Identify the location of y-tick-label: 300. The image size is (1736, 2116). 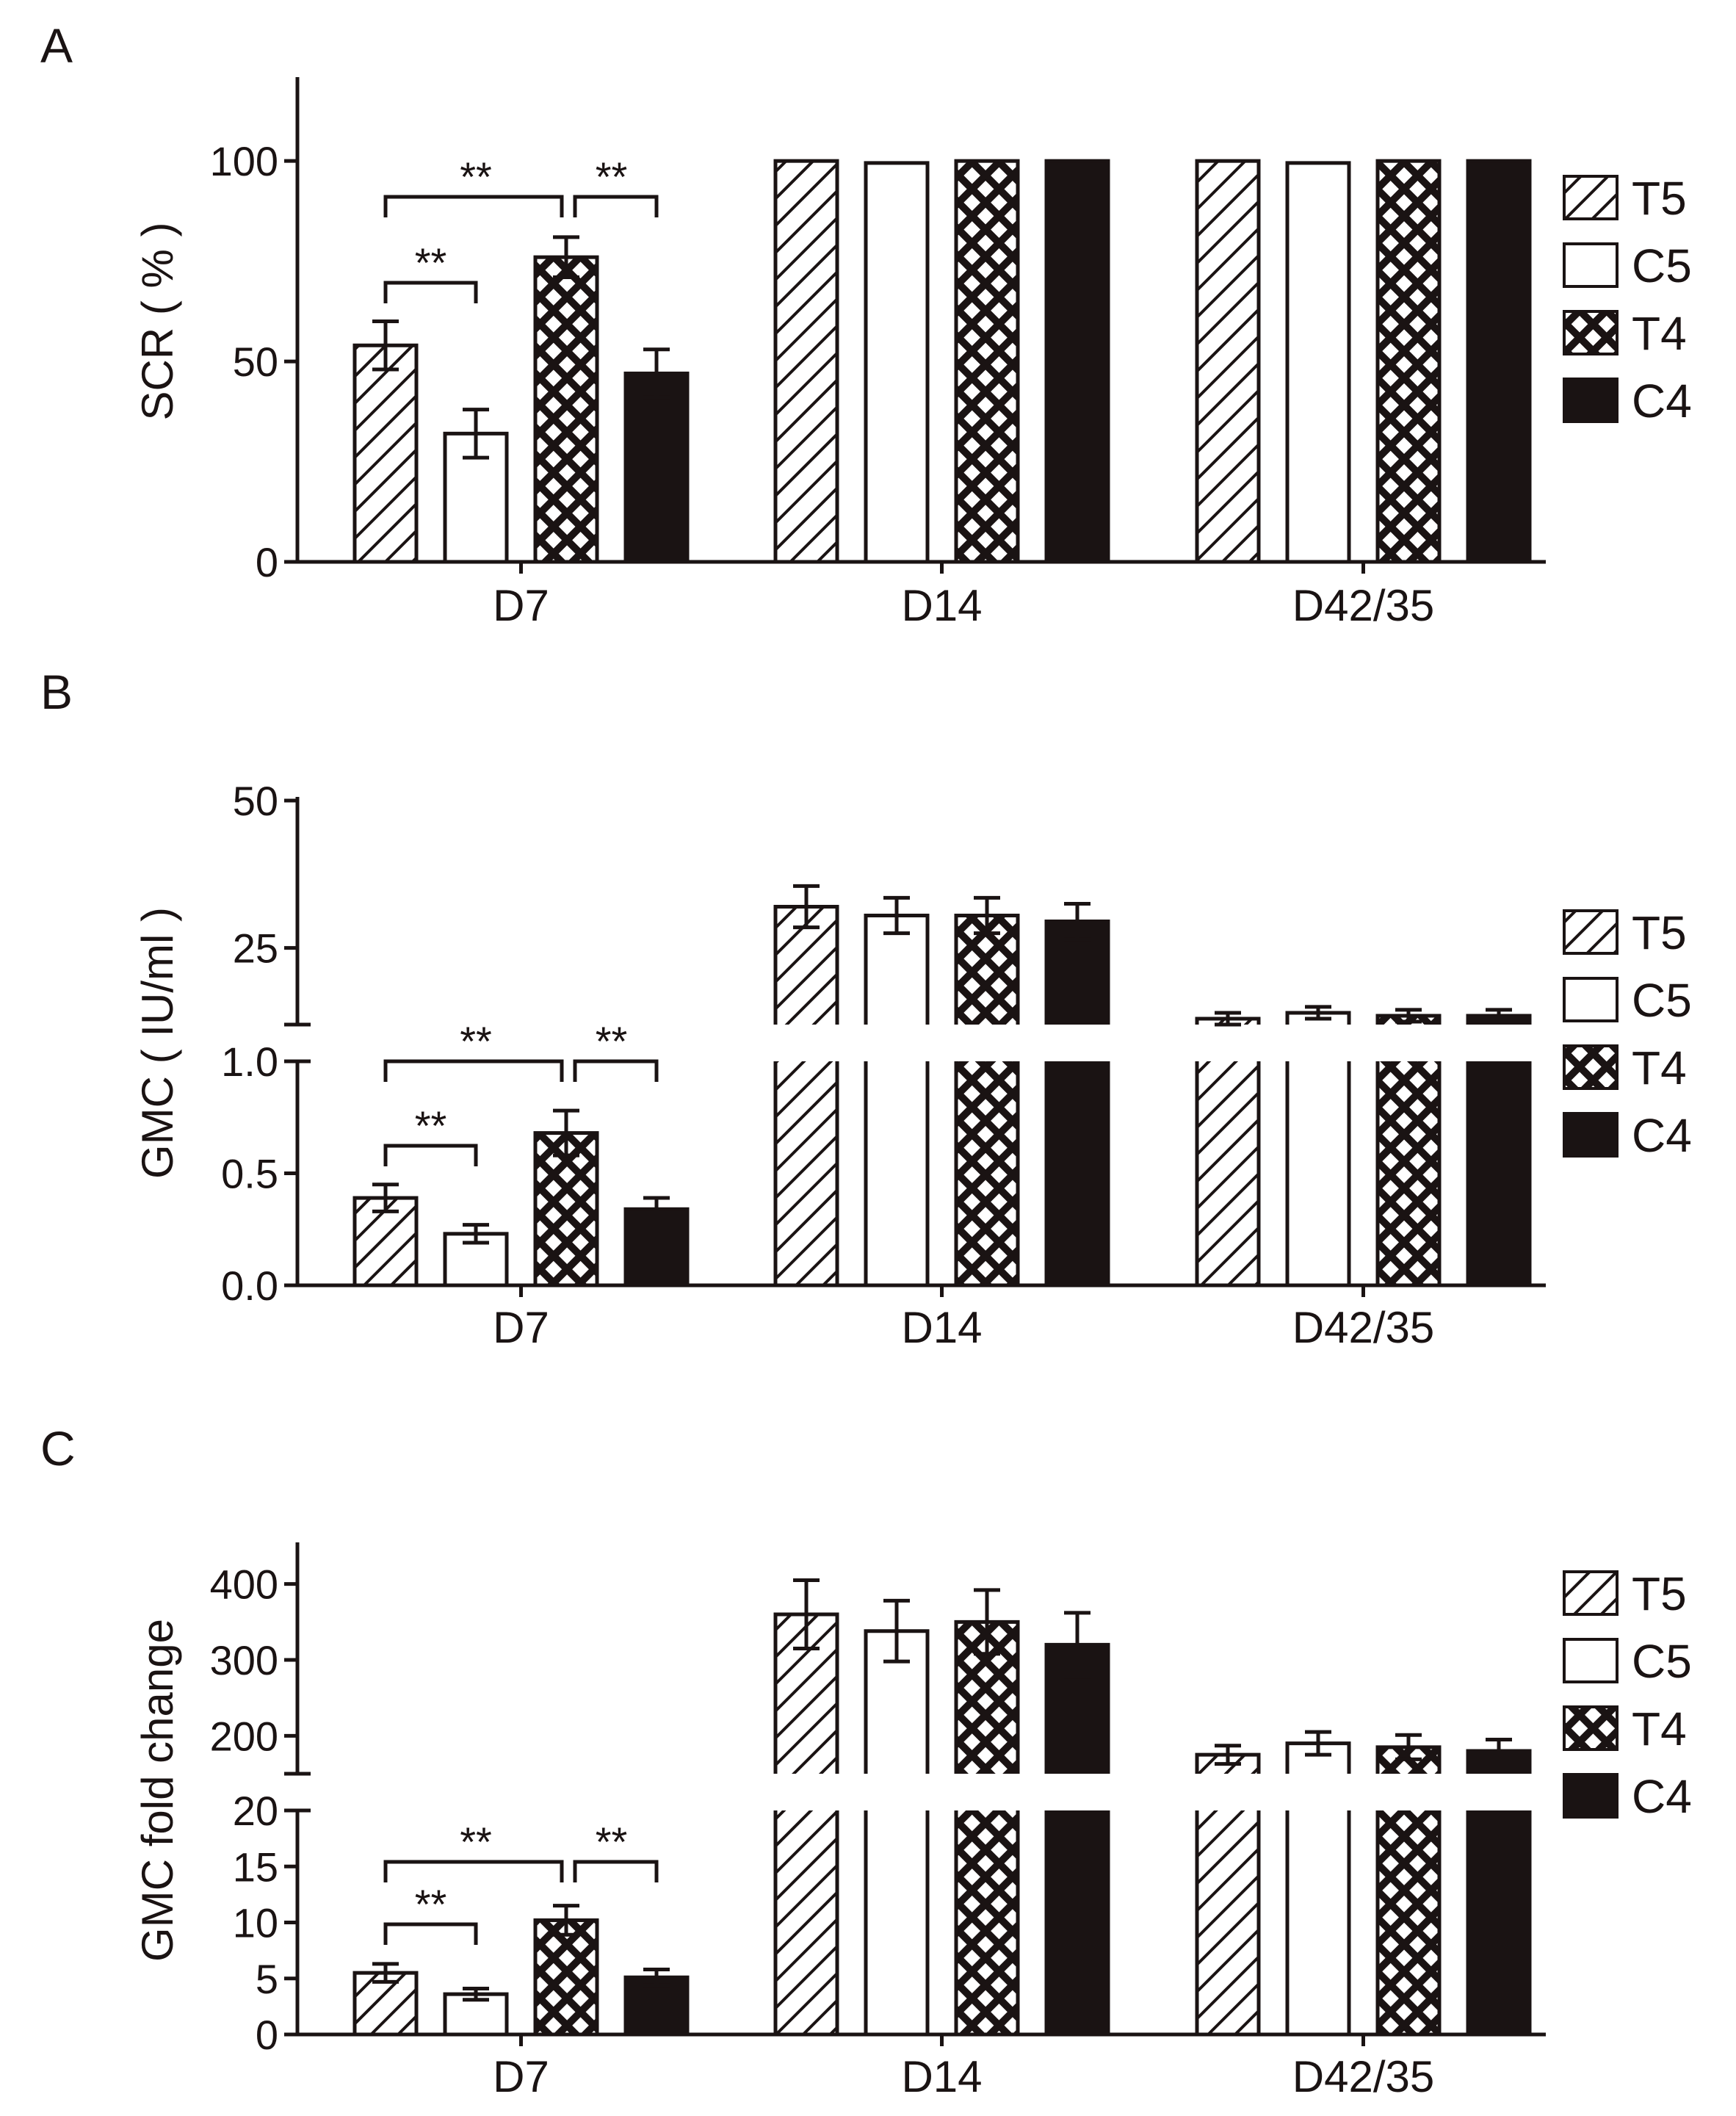
(244, 1660).